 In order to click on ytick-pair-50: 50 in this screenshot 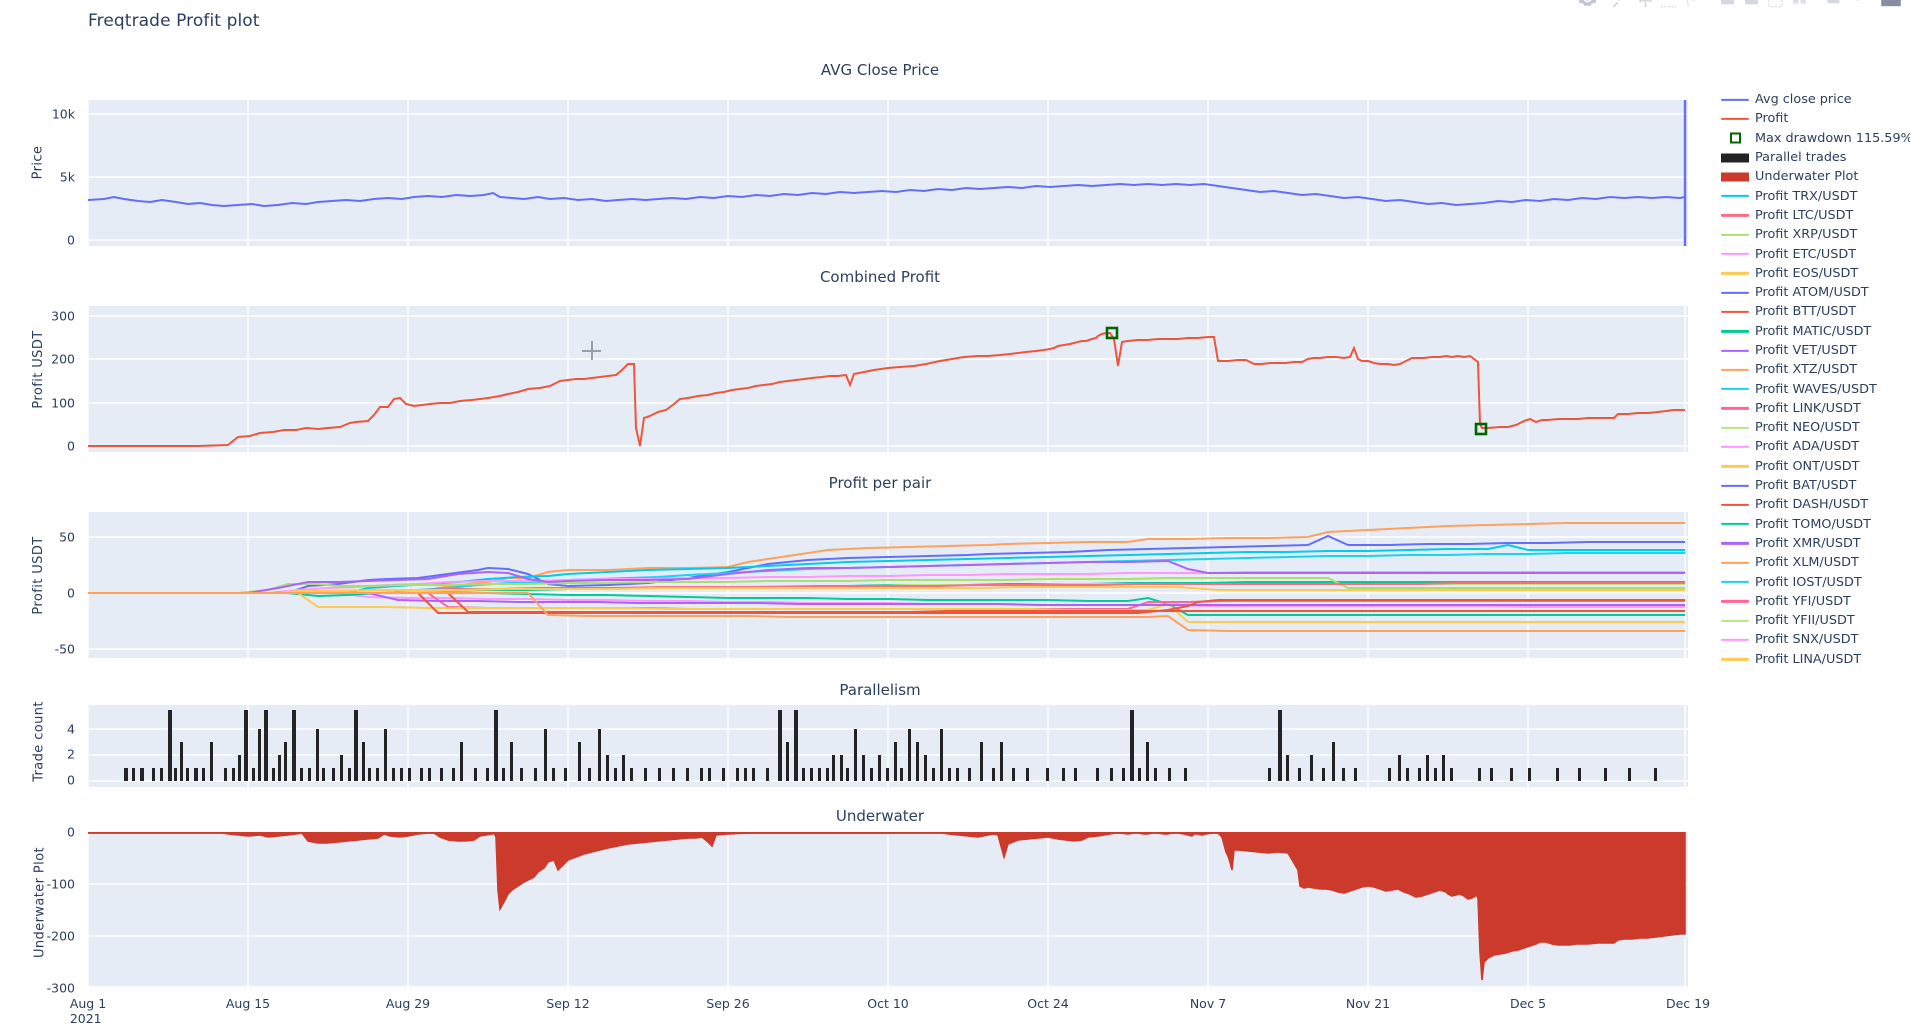, I will do `click(67, 537)`.